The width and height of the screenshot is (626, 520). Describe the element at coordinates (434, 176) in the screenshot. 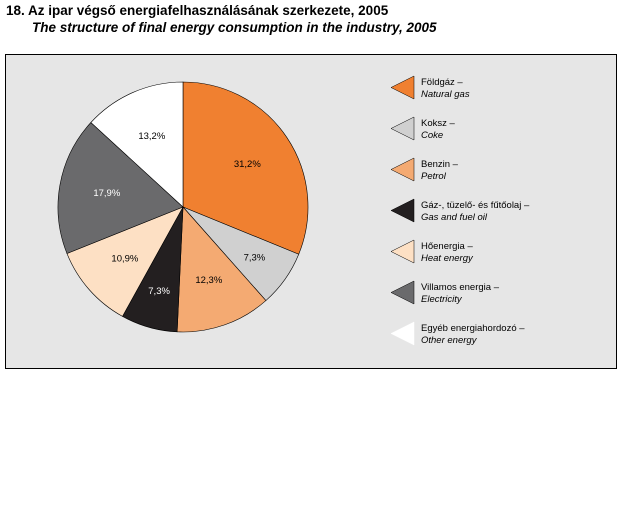

I see `legend-label-en-3: Petrol` at that location.